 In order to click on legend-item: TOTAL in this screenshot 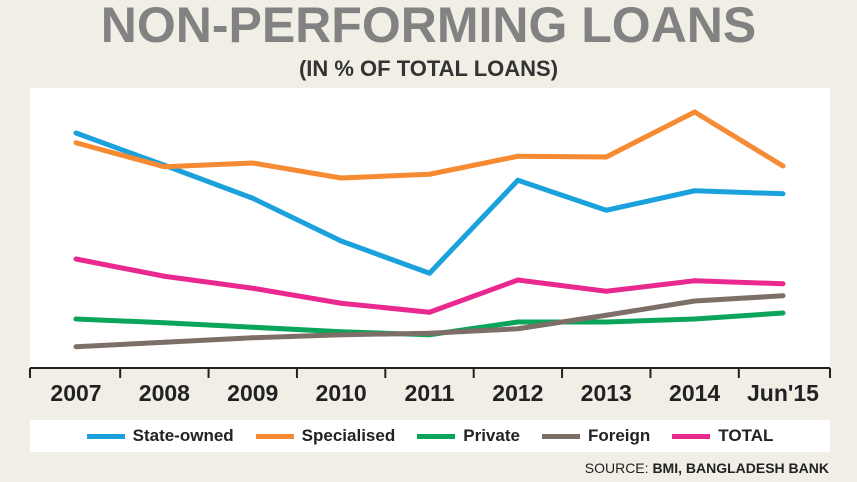, I will do `click(722, 436)`.